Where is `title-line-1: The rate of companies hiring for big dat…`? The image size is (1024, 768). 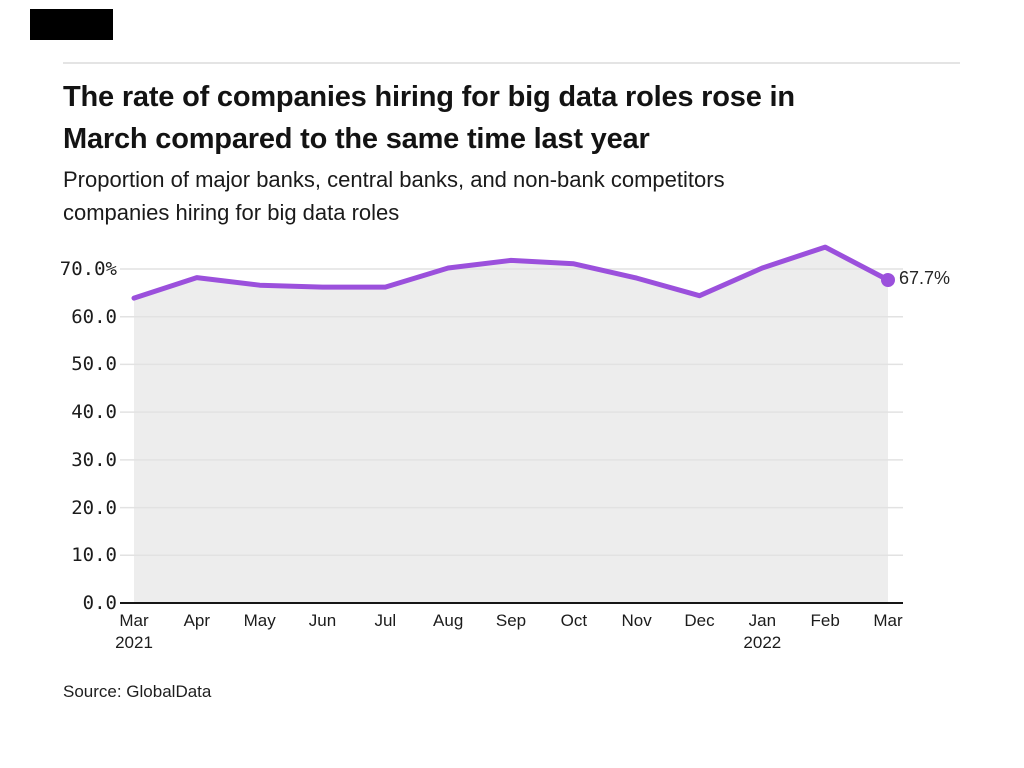
title-line-1: The rate of companies hiring for big dat… is located at coordinates (429, 97).